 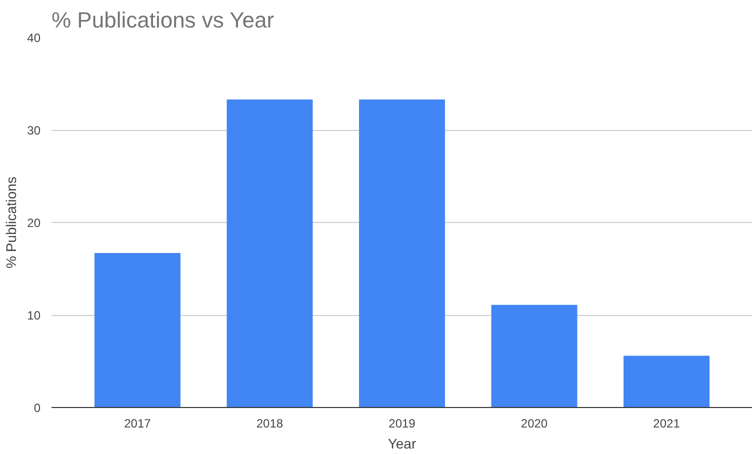 What do you see at coordinates (34, 38) in the screenshot?
I see `y-tick-label: 40` at bounding box center [34, 38].